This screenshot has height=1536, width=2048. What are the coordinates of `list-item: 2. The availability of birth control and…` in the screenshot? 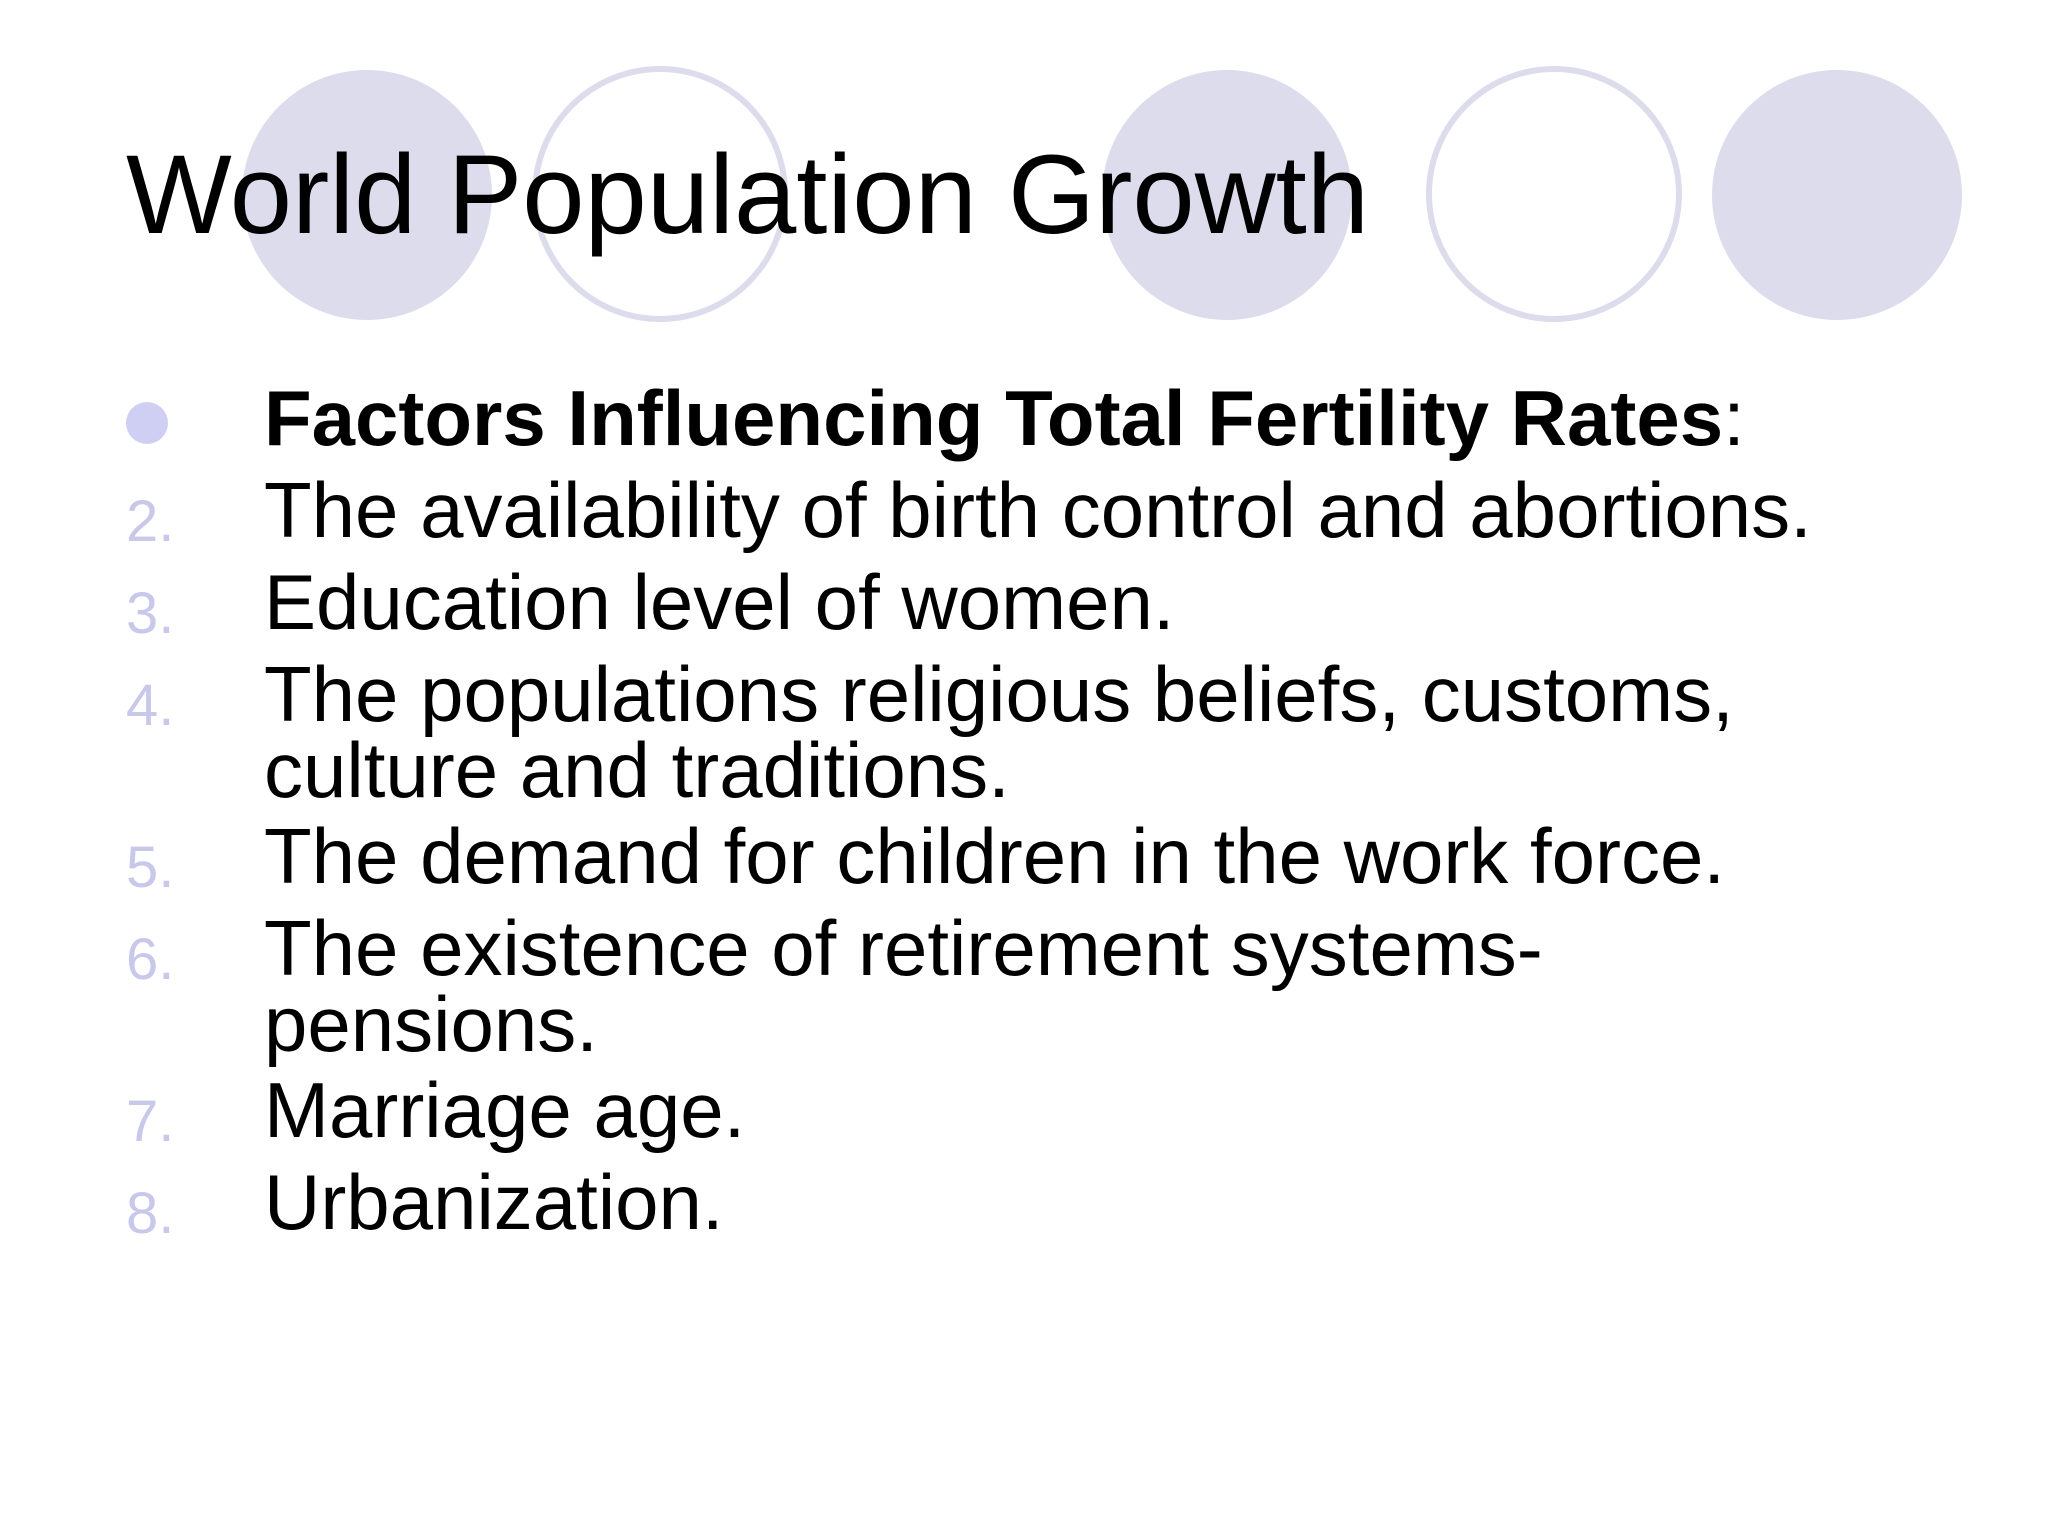 It's located at (1076, 510).